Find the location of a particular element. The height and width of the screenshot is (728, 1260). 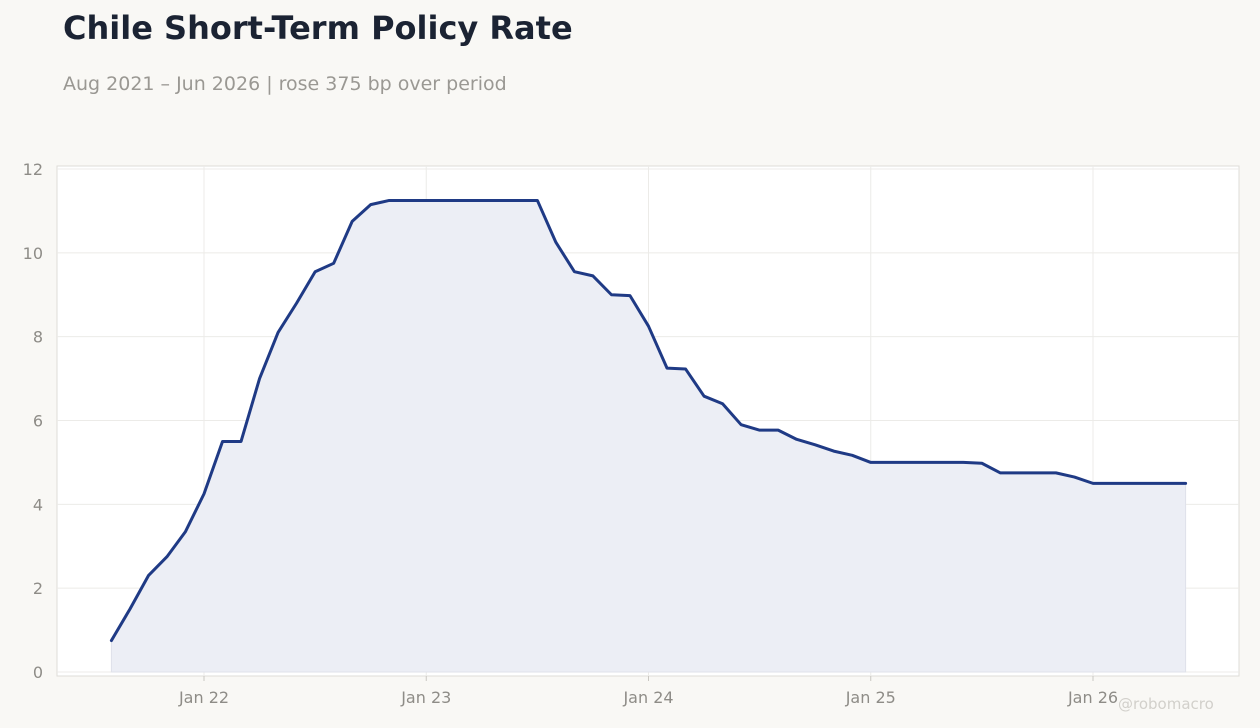

y-tick-label: 6 is located at coordinates (38, 421).